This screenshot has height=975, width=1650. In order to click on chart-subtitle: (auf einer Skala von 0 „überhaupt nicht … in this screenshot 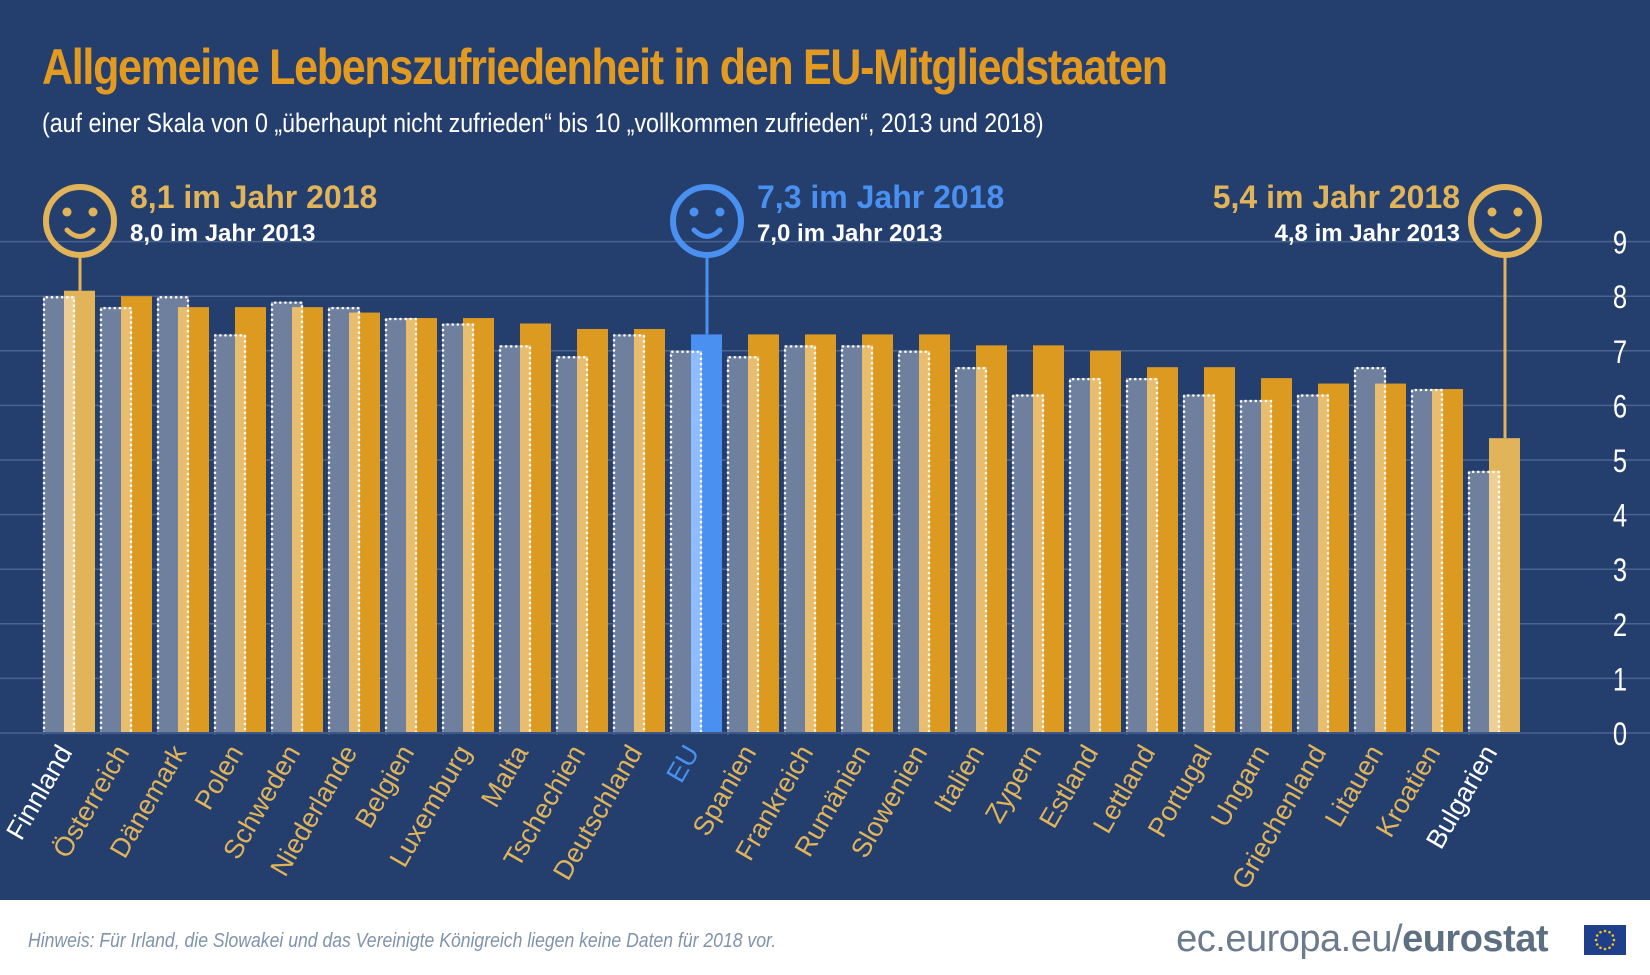, I will do `click(543, 123)`.